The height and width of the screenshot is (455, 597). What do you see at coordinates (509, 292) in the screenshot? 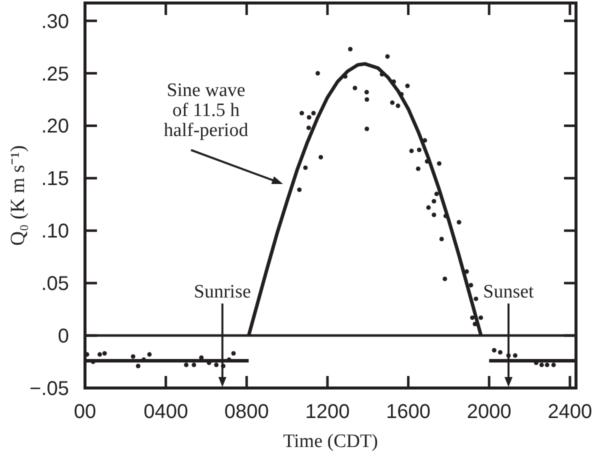
I see `ref-line-label: Sunset` at bounding box center [509, 292].